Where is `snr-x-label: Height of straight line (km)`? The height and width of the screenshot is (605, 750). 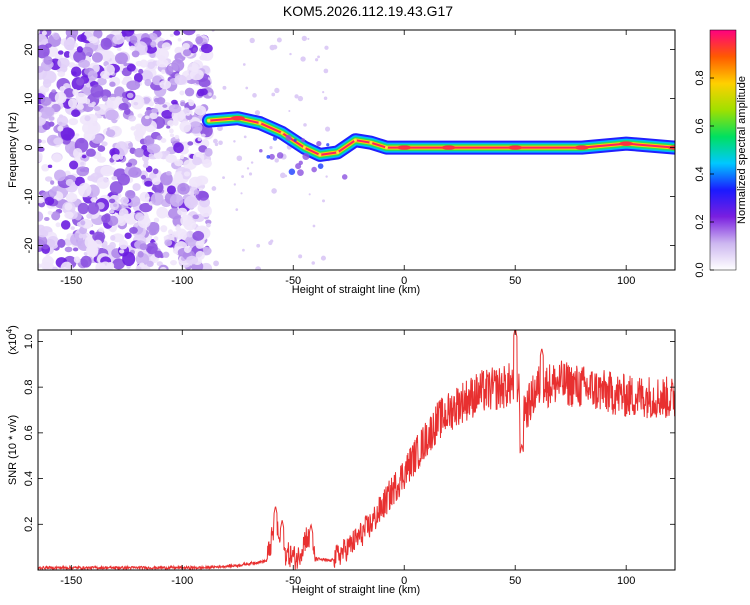
snr-x-label: Height of straight line (km) is located at coordinates (356, 590).